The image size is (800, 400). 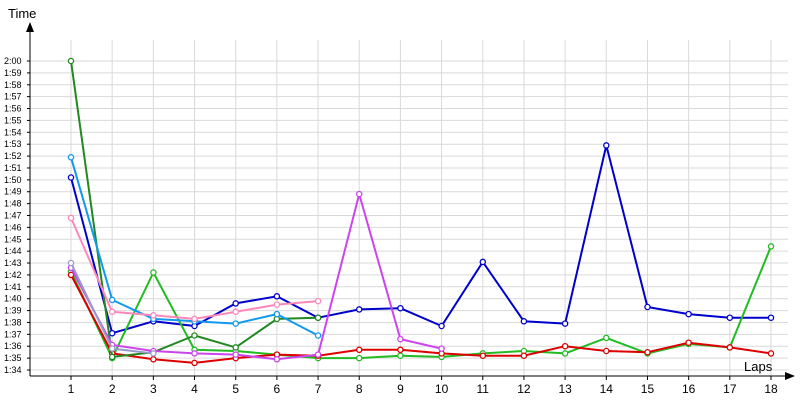 I want to click on y-tick-label: 1:58, so click(x=13, y=85).